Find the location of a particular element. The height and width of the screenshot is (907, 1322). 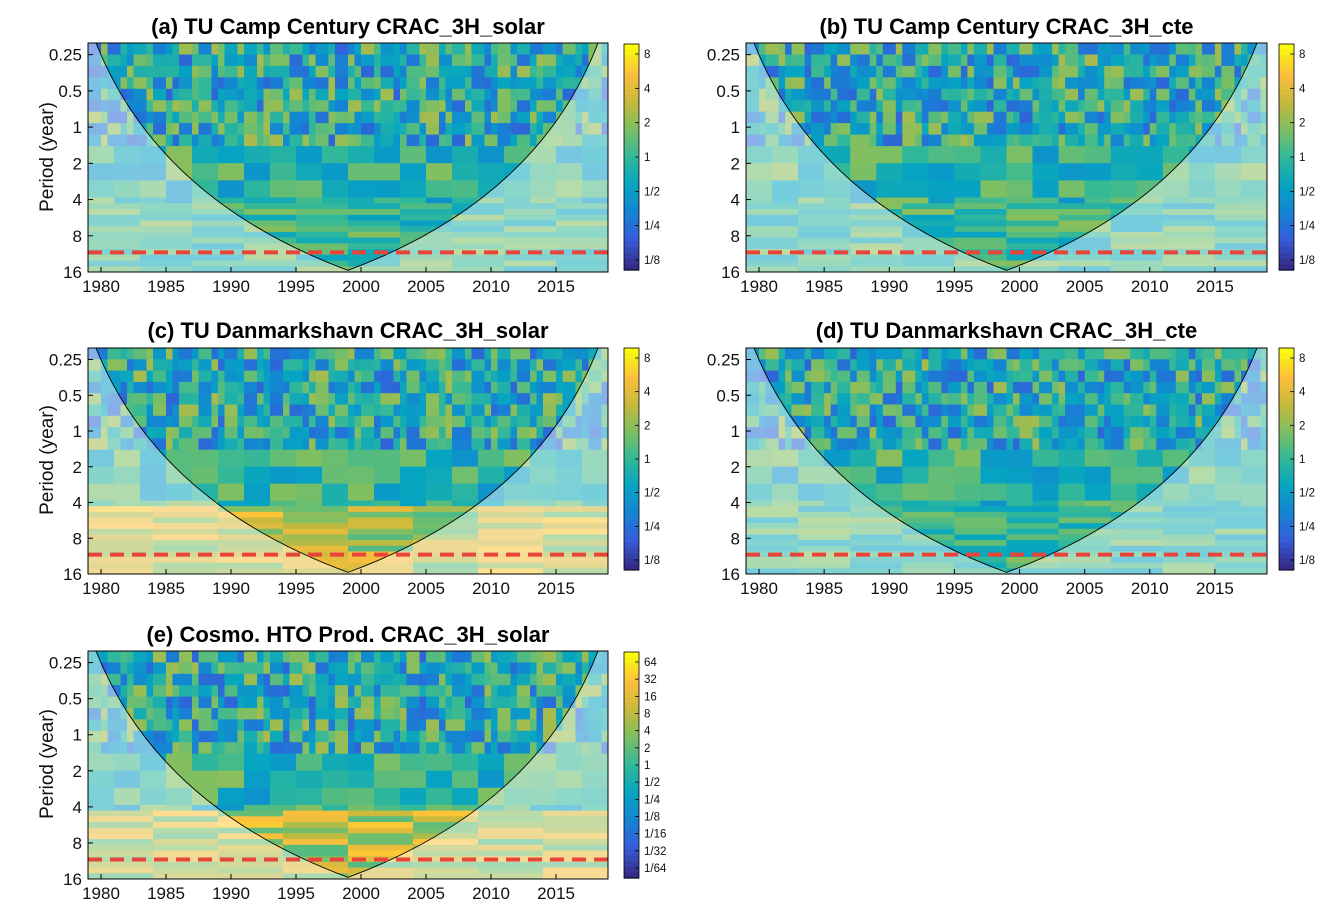

y-tick-label: 16 is located at coordinates (72, 574).